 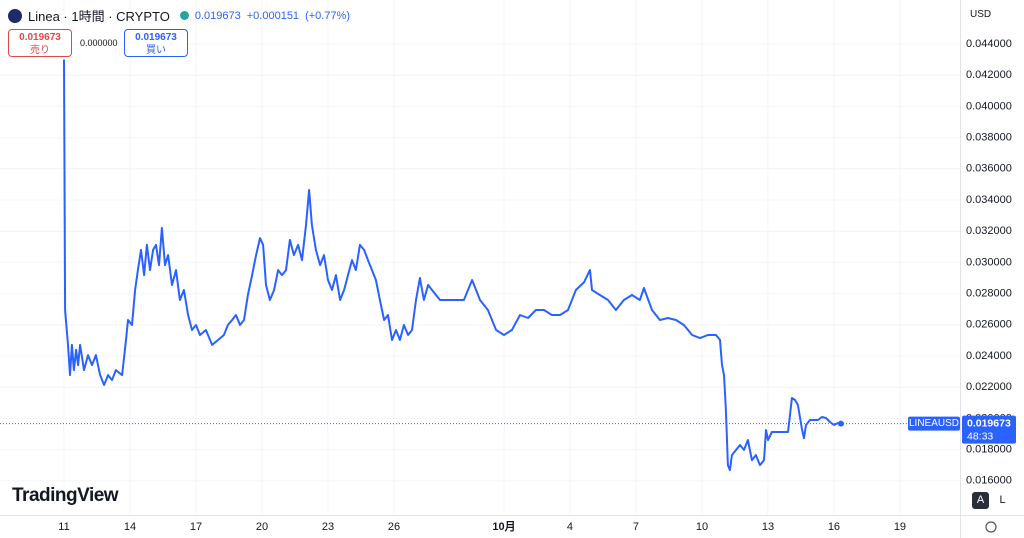 What do you see at coordinates (834, 527) in the screenshot?
I see `x-tick-label: 16` at bounding box center [834, 527].